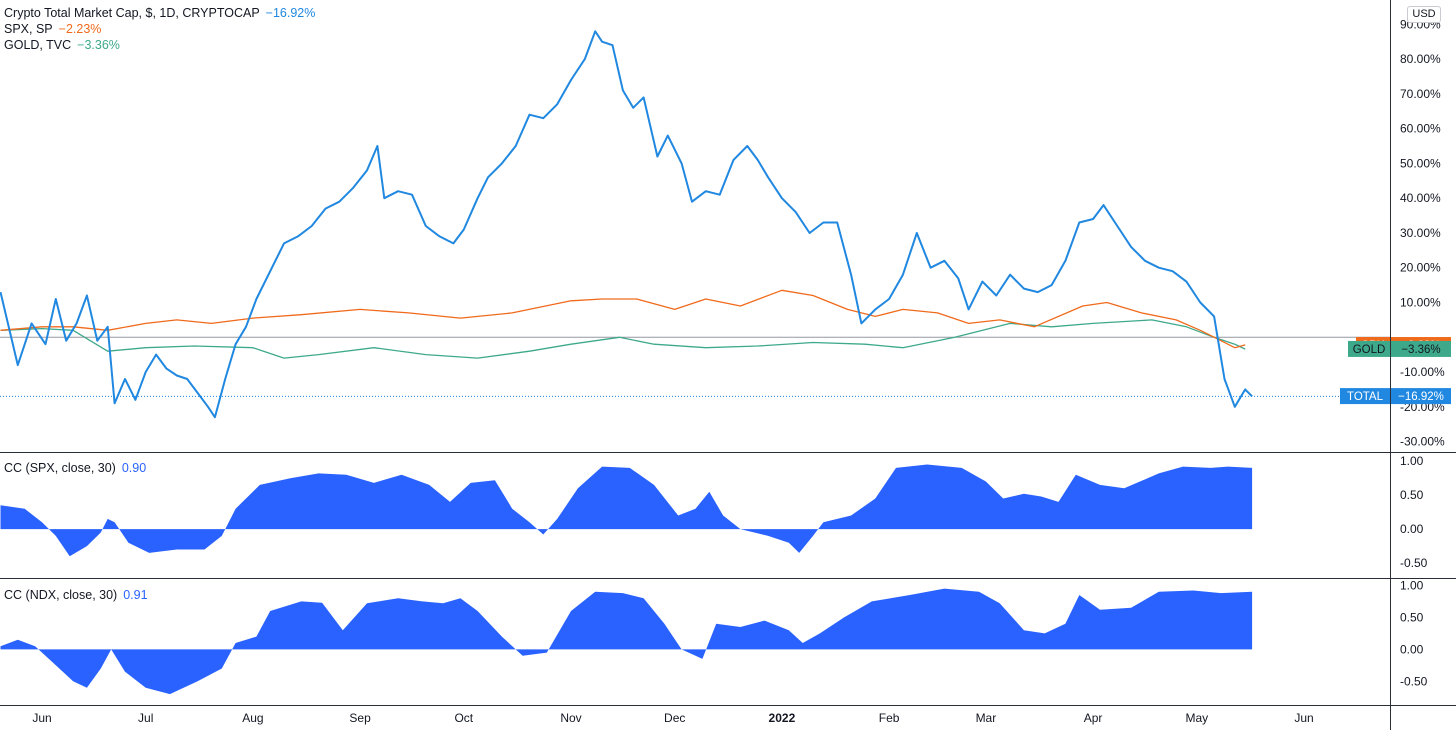 This screenshot has width=1456, height=730. I want to click on y-tick-label: 60.00%, so click(1420, 129).